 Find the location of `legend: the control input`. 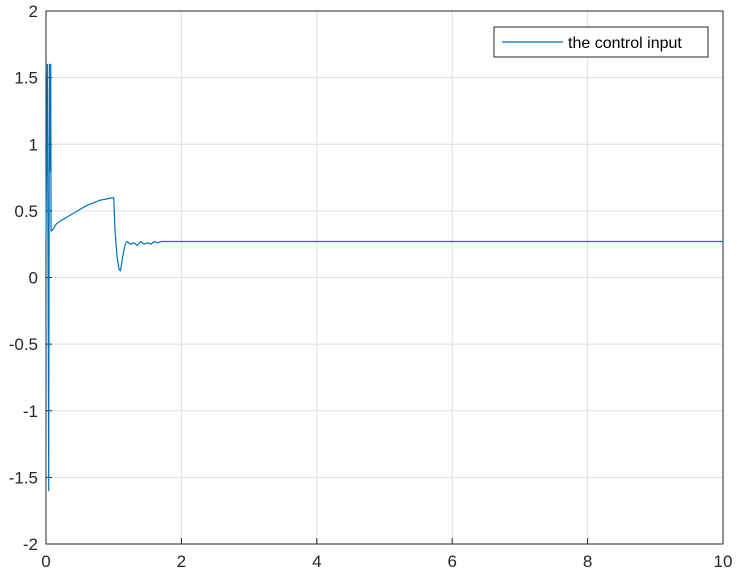

legend: the control input is located at coordinates (601, 42).